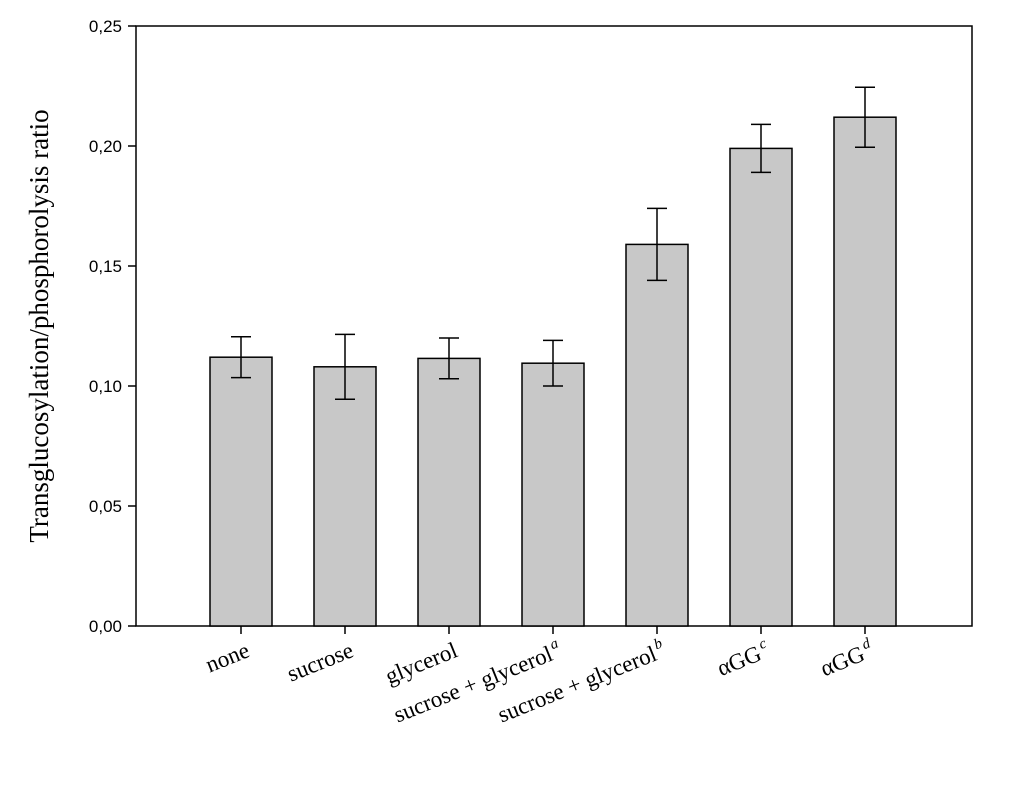  What do you see at coordinates (39, 325) in the screenshot?
I see `y-axis-label: Transglucosylation/phosphorolysis ratio` at bounding box center [39, 325].